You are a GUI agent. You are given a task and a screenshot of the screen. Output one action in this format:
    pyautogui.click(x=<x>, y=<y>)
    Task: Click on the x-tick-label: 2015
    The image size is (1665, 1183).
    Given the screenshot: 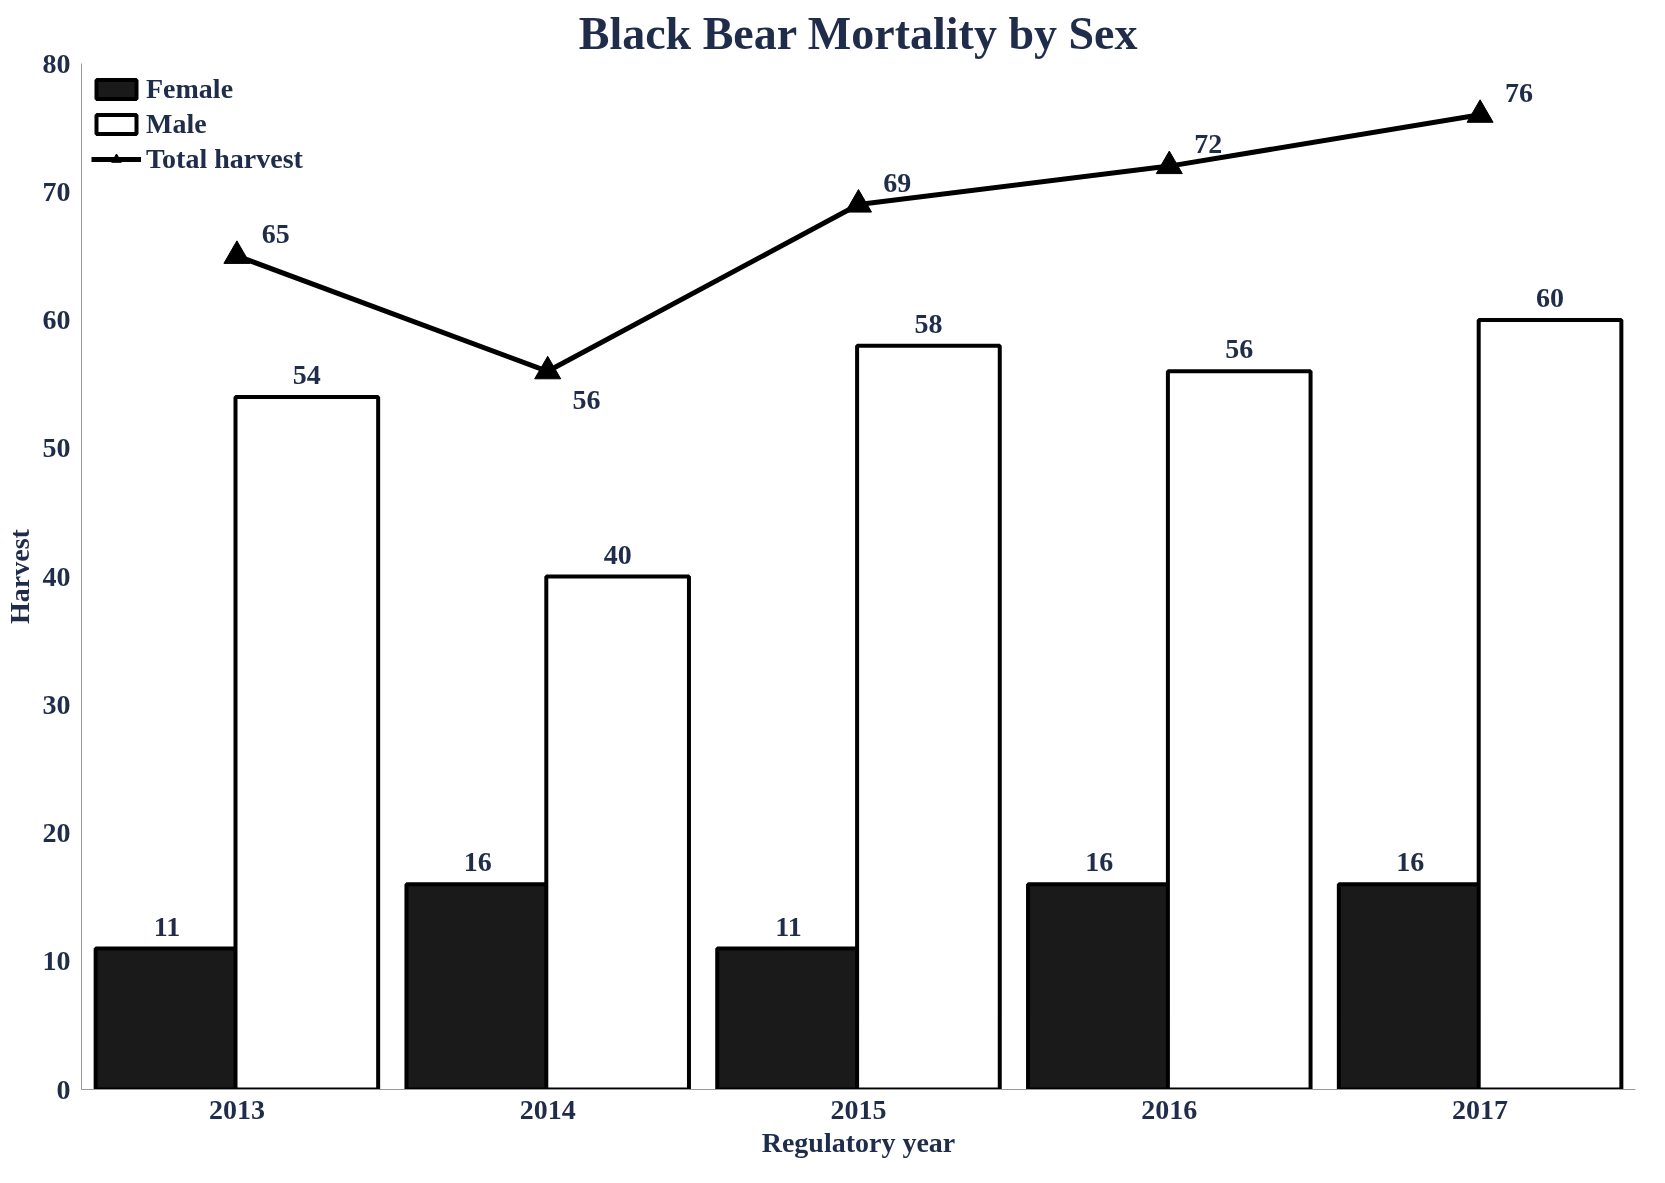 What is the action you would take?
    pyautogui.click(x=858, y=1109)
    